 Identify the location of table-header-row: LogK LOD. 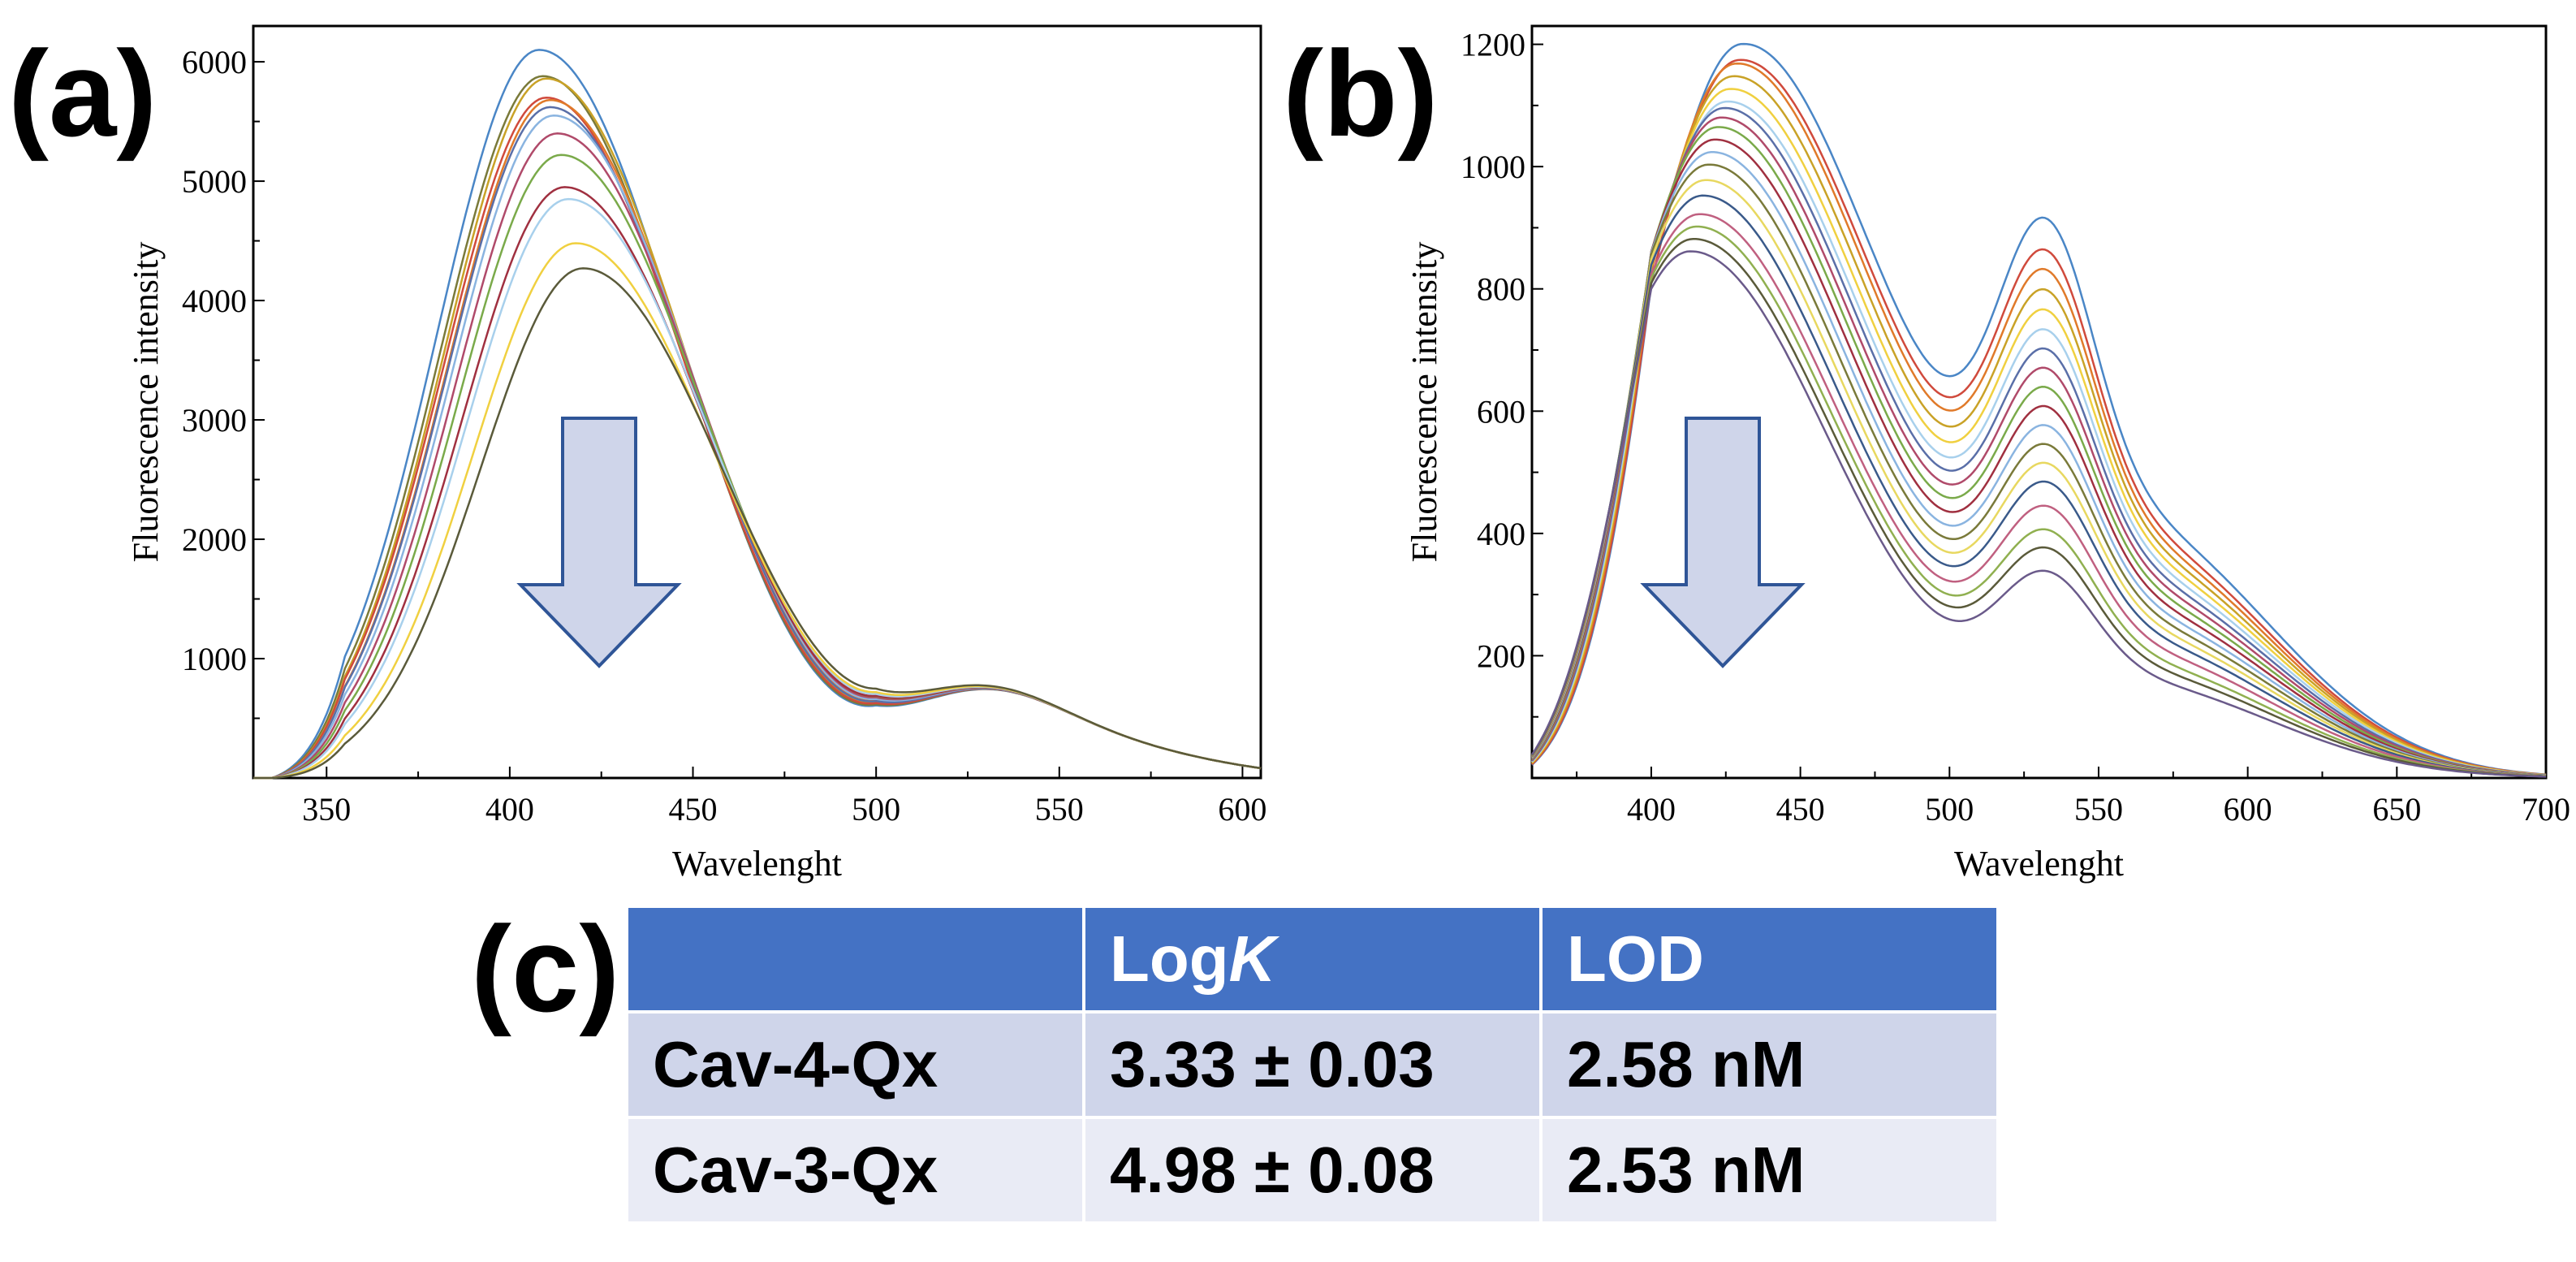
(1312, 959).